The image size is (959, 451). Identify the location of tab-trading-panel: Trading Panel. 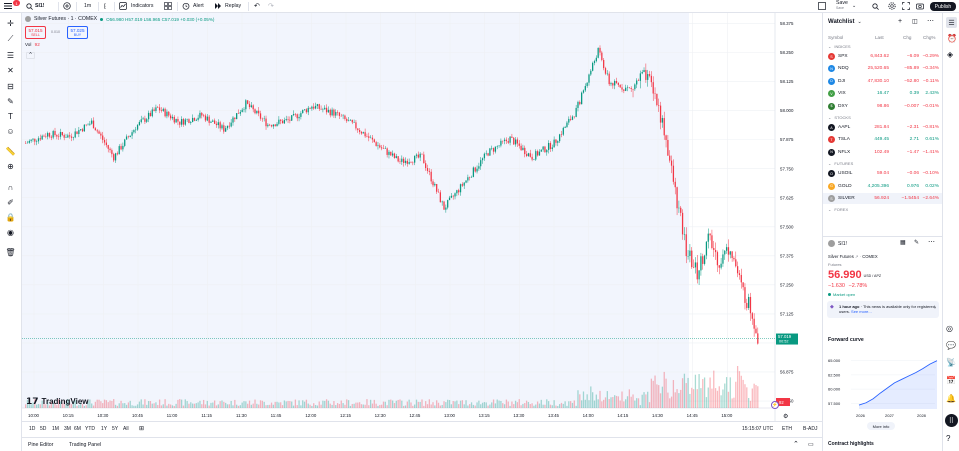
(85, 445).